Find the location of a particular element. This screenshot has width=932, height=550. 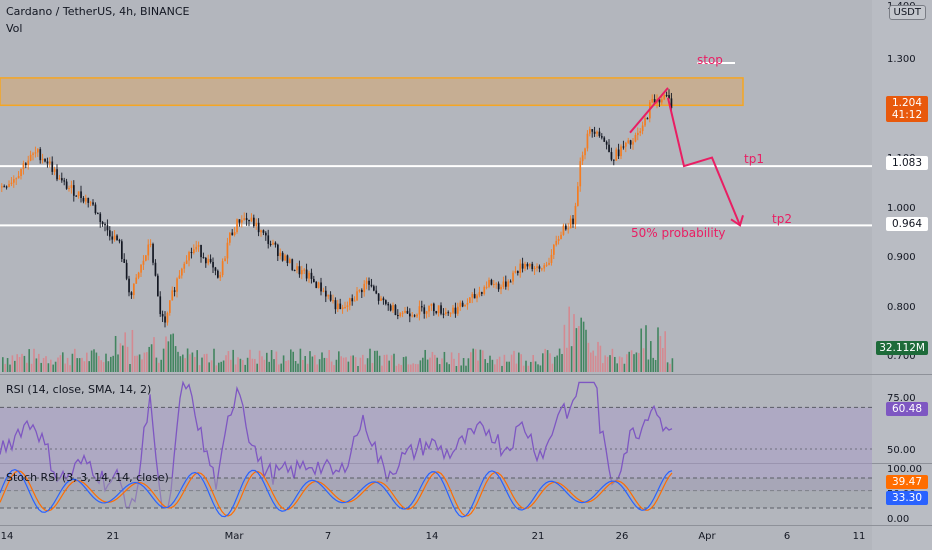

time-axis-tick: 14 is located at coordinates (7, 536).